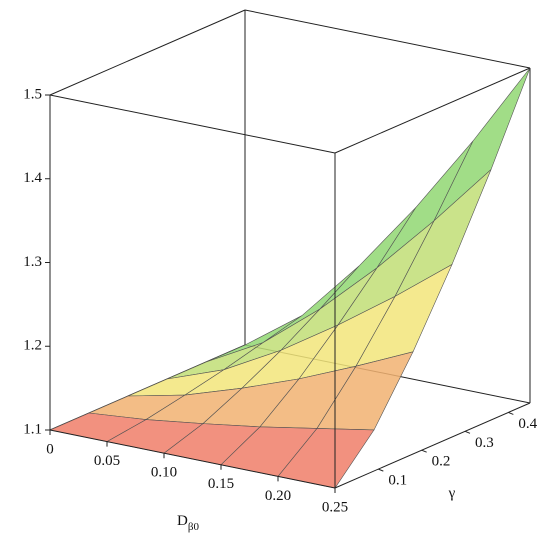 The height and width of the screenshot is (551, 550). What do you see at coordinates (107, 461) in the screenshot?
I see `x-tick-label: 0.05` at bounding box center [107, 461].